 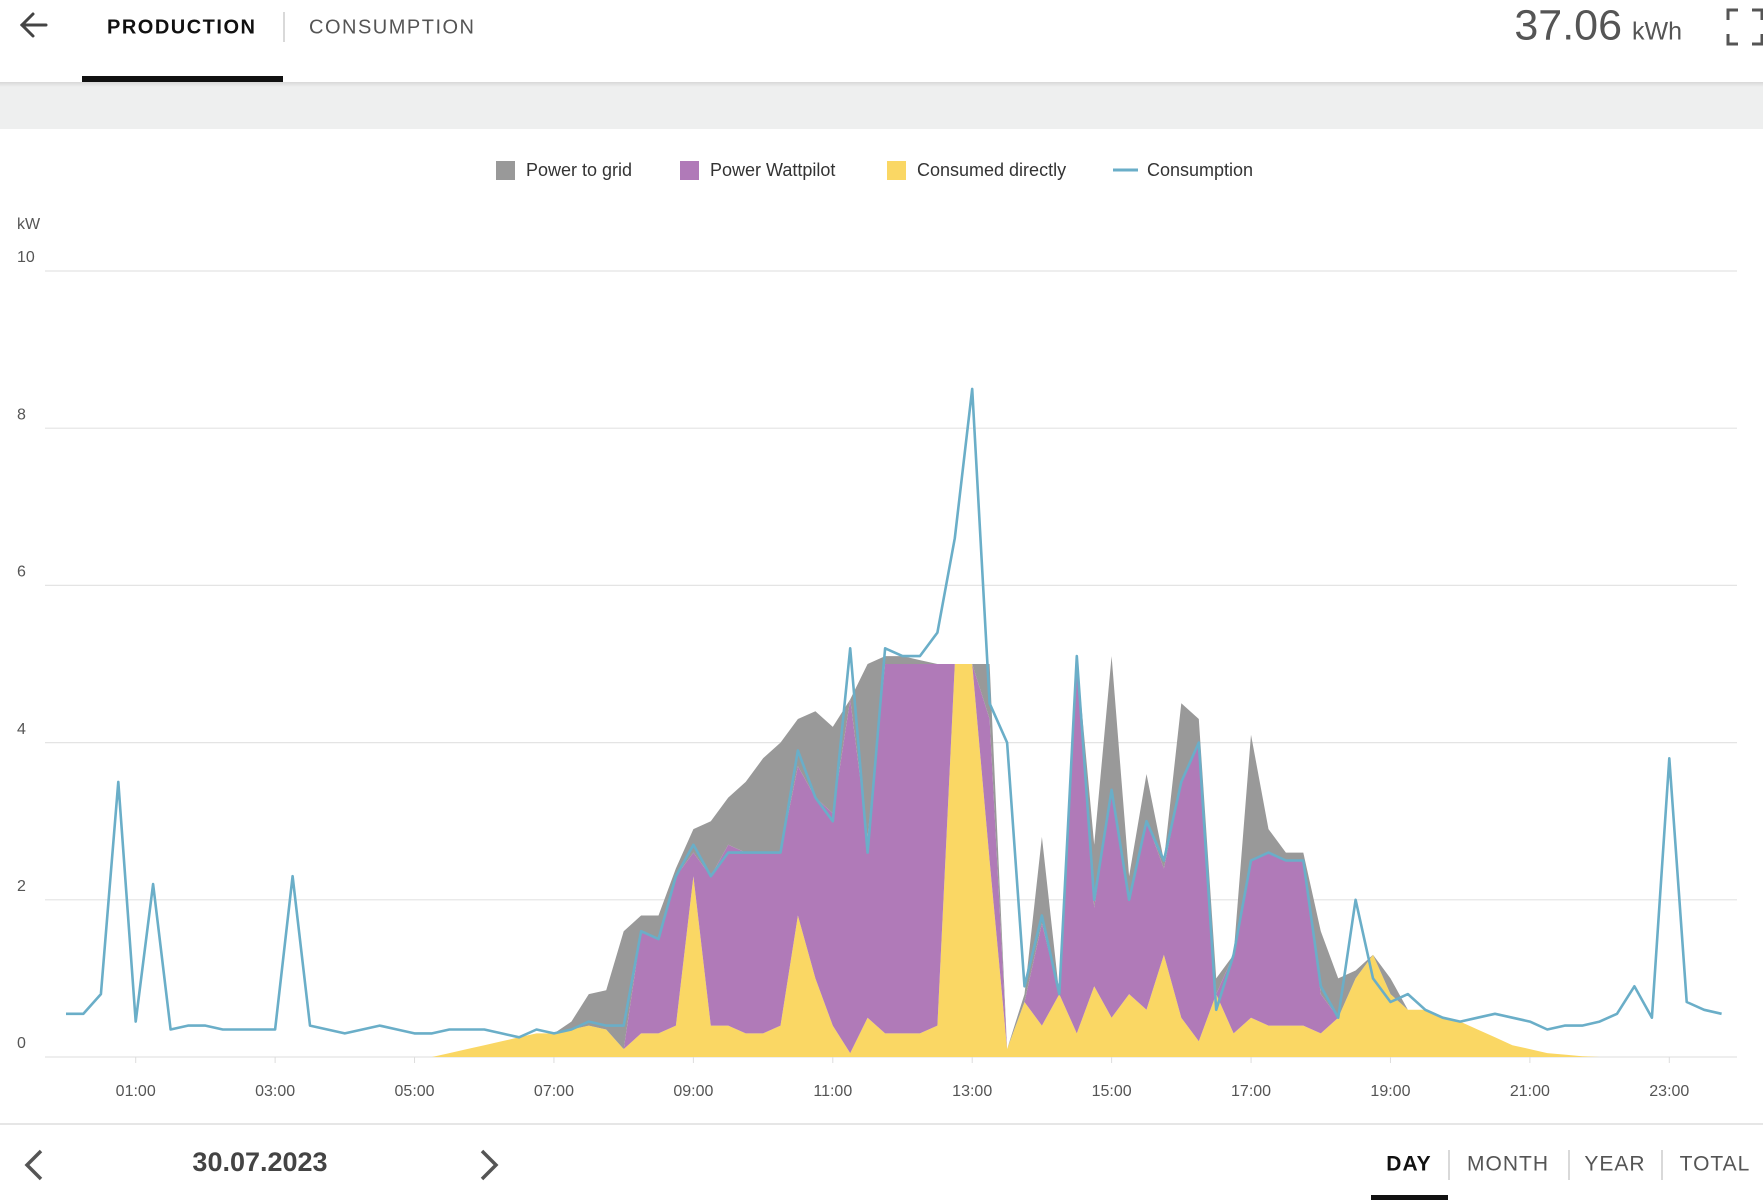 I want to click on y-tick-label: 10, so click(x=26, y=257).